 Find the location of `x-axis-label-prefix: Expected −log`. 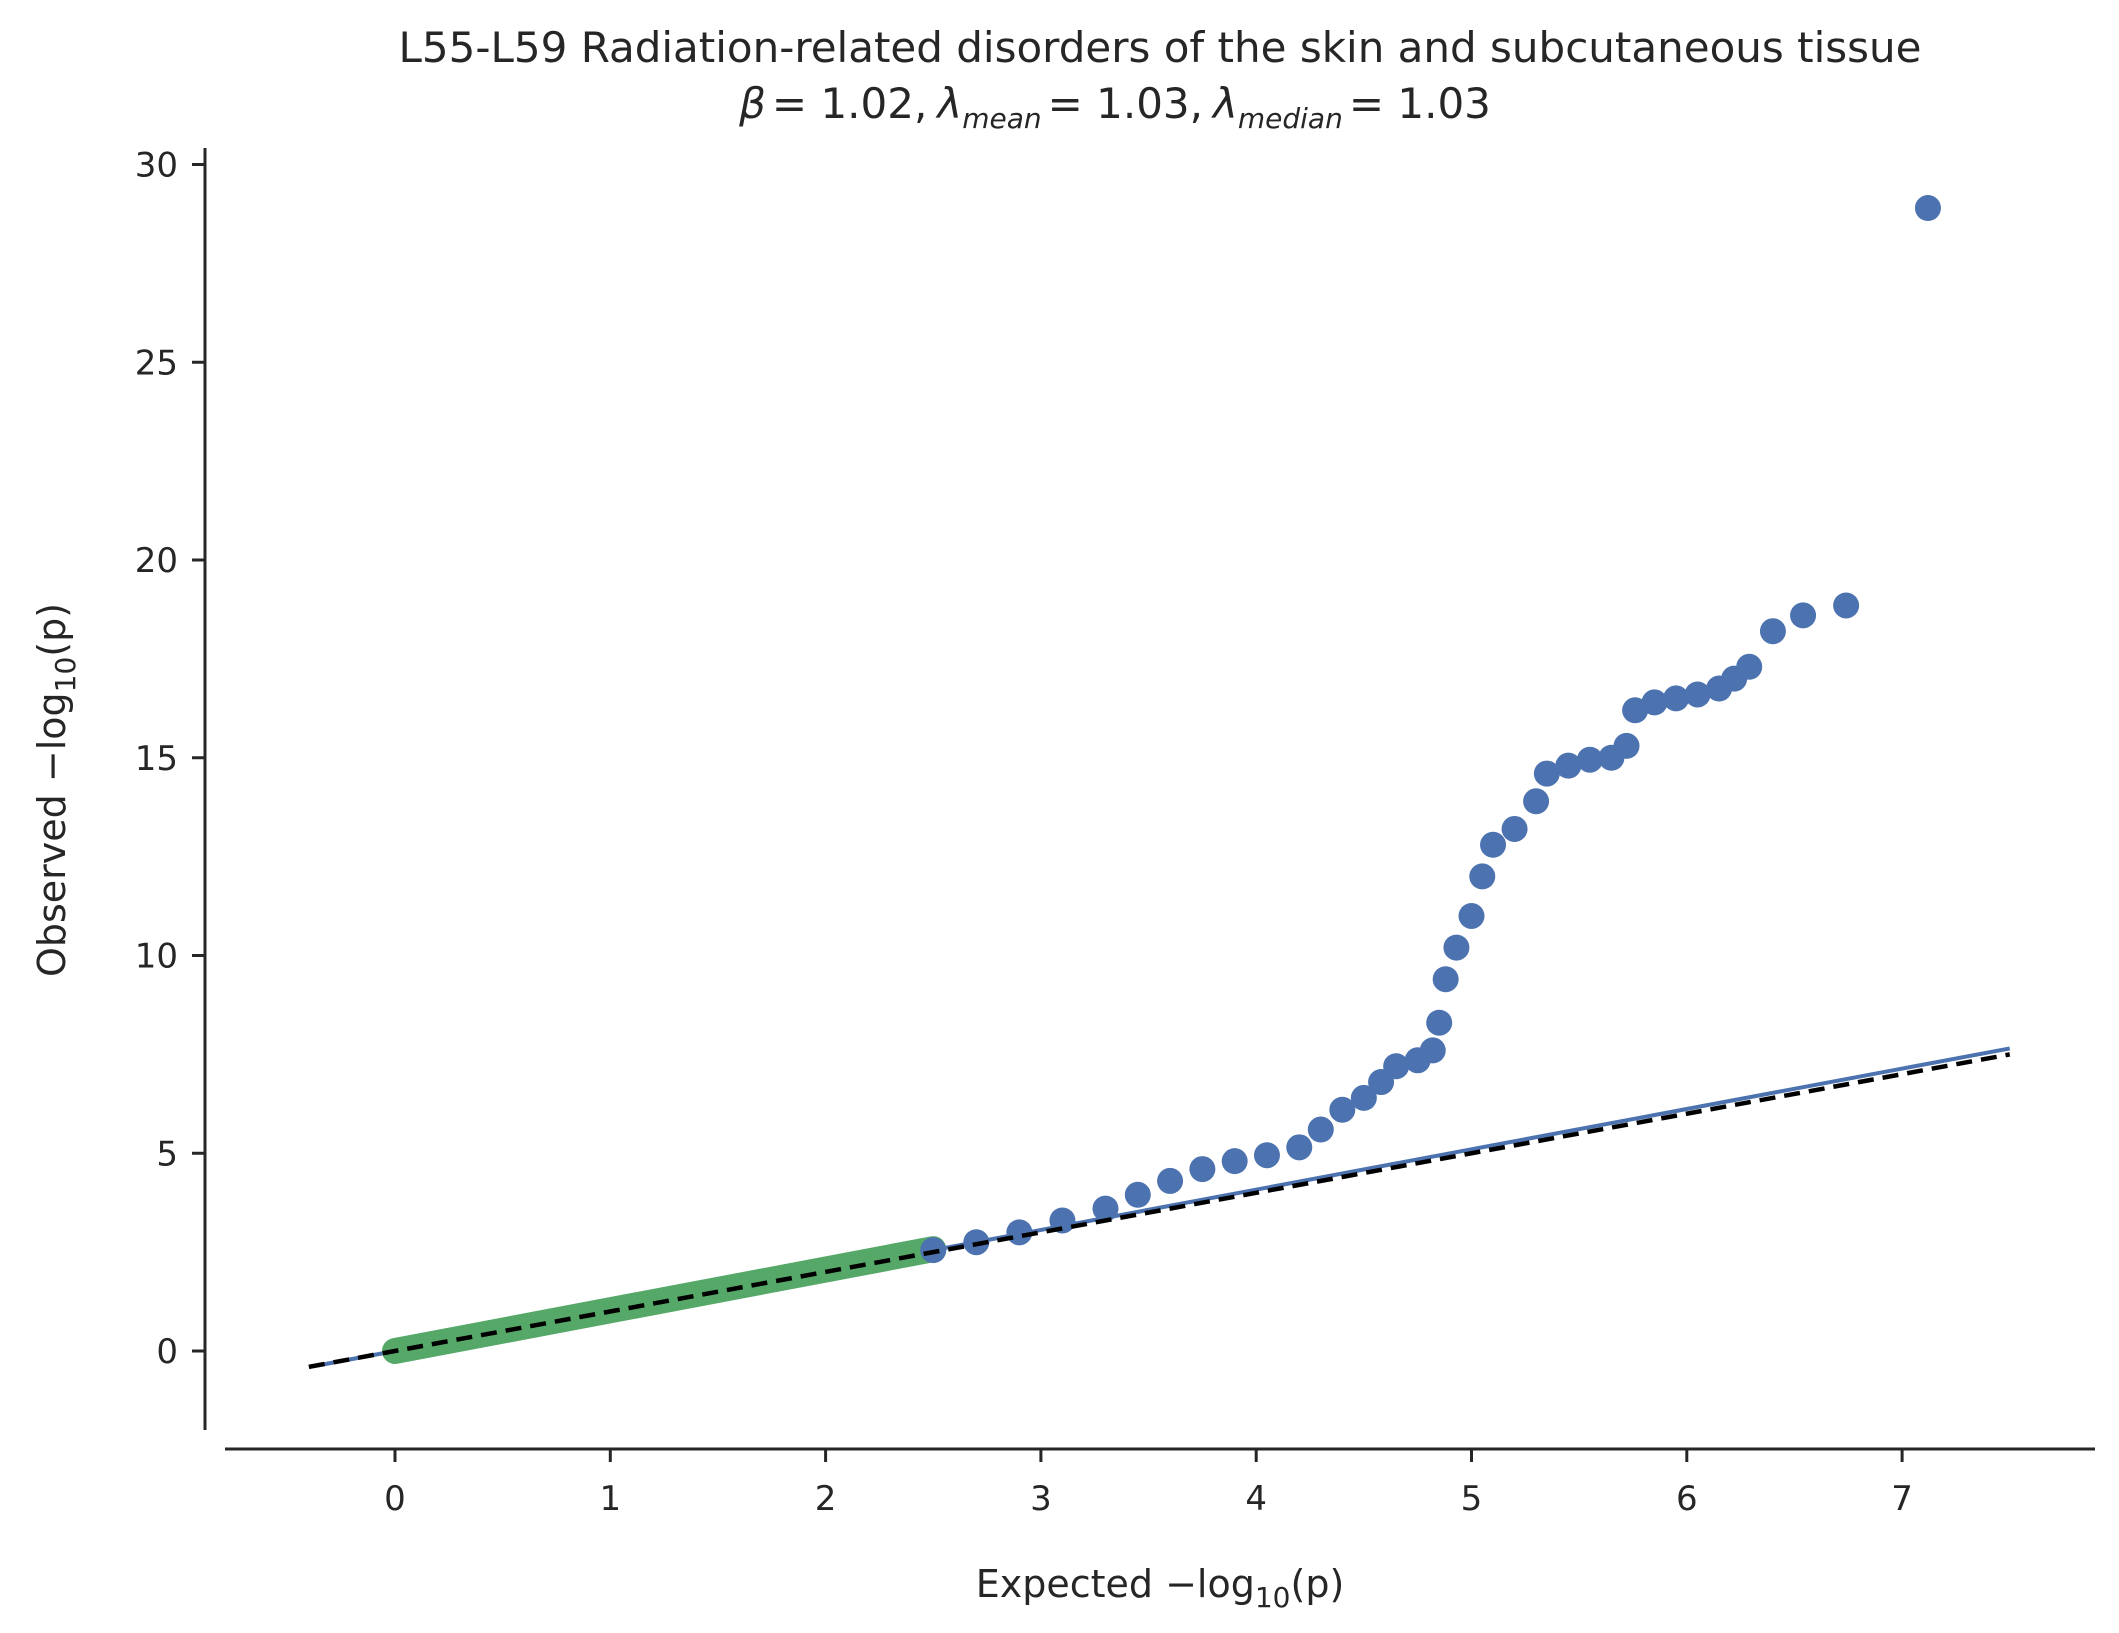

x-axis-label-prefix: Expected −log is located at coordinates (1115, 1584).